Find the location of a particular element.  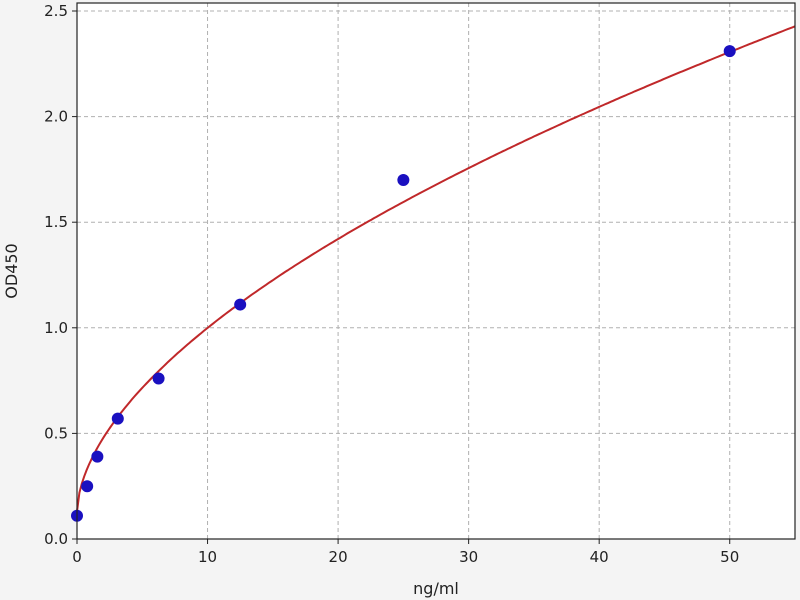

x-tick-label: 40 is located at coordinates (599, 557).